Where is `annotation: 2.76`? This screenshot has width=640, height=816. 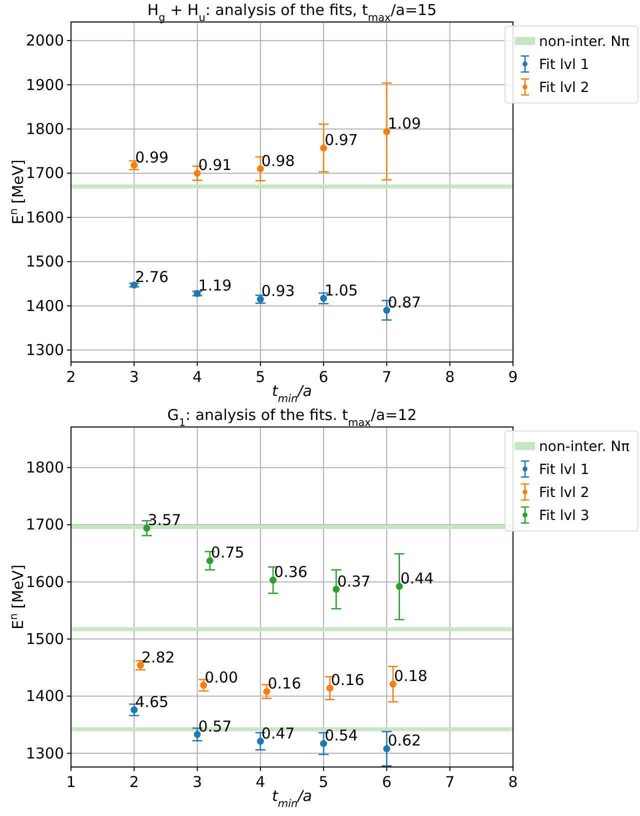 annotation: 2.76 is located at coordinates (152, 277).